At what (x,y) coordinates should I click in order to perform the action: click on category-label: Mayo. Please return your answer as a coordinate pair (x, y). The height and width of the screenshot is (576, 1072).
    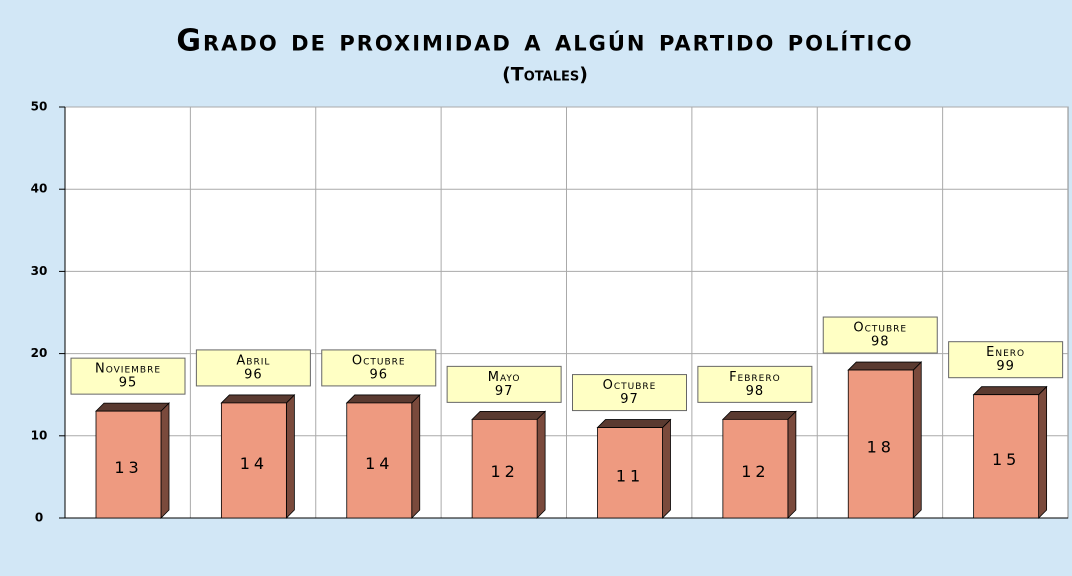
    Looking at the image, I should click on (504, 377).